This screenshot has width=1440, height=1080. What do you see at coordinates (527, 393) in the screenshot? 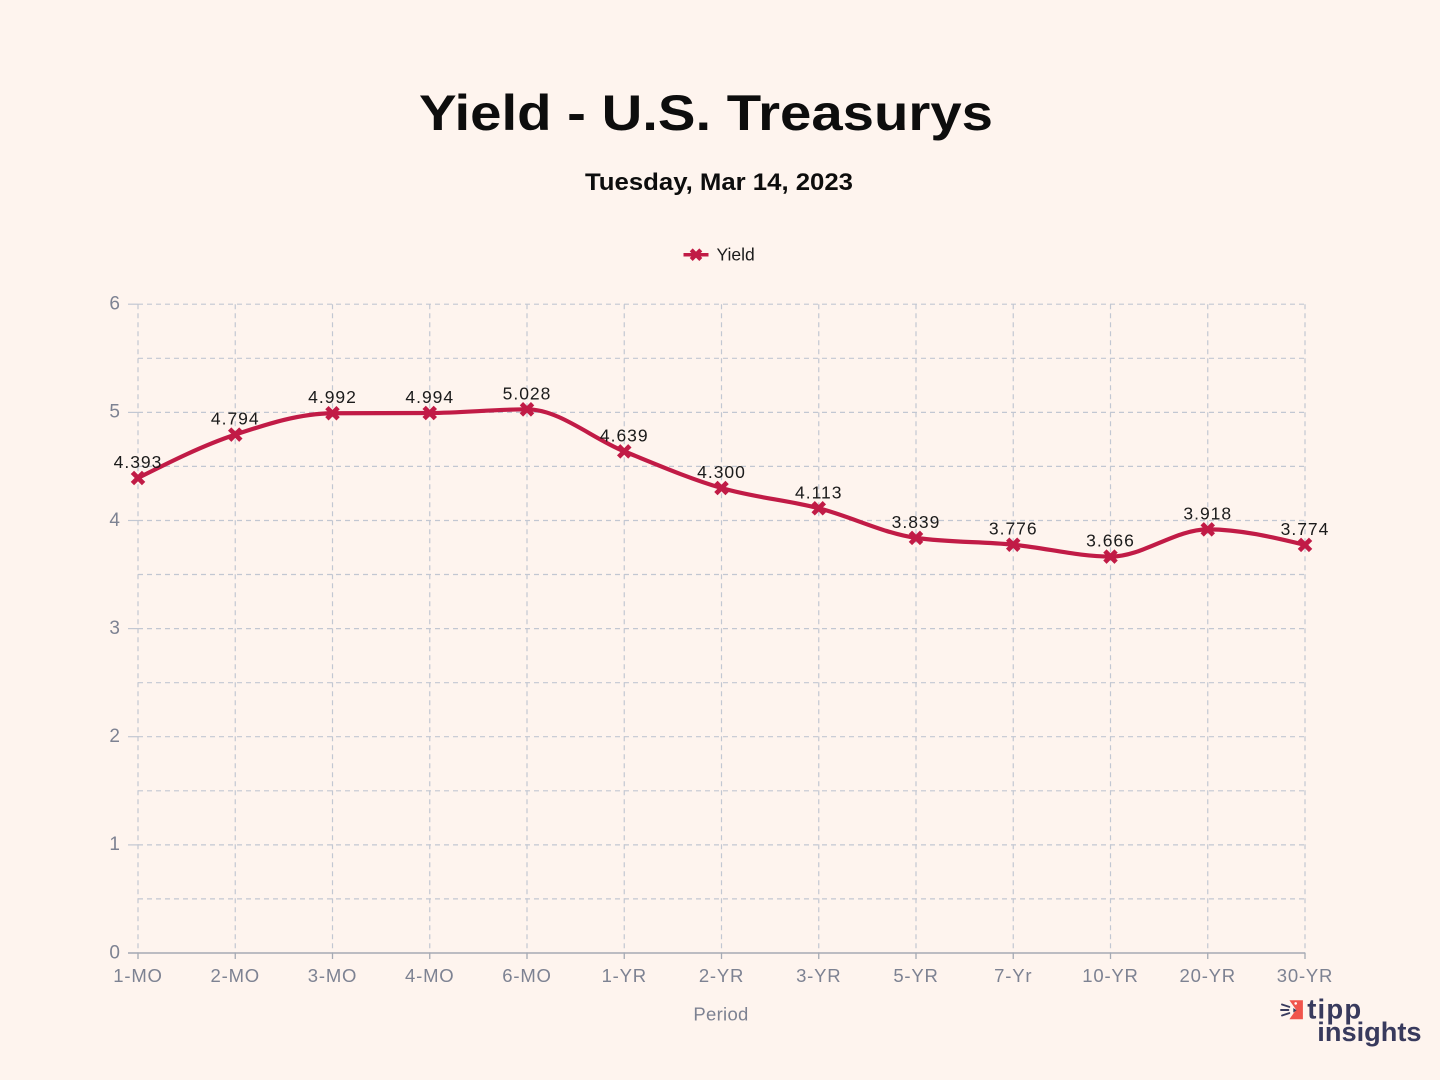
I see `svg-text: 5.028` at bounding box center [527, 393].